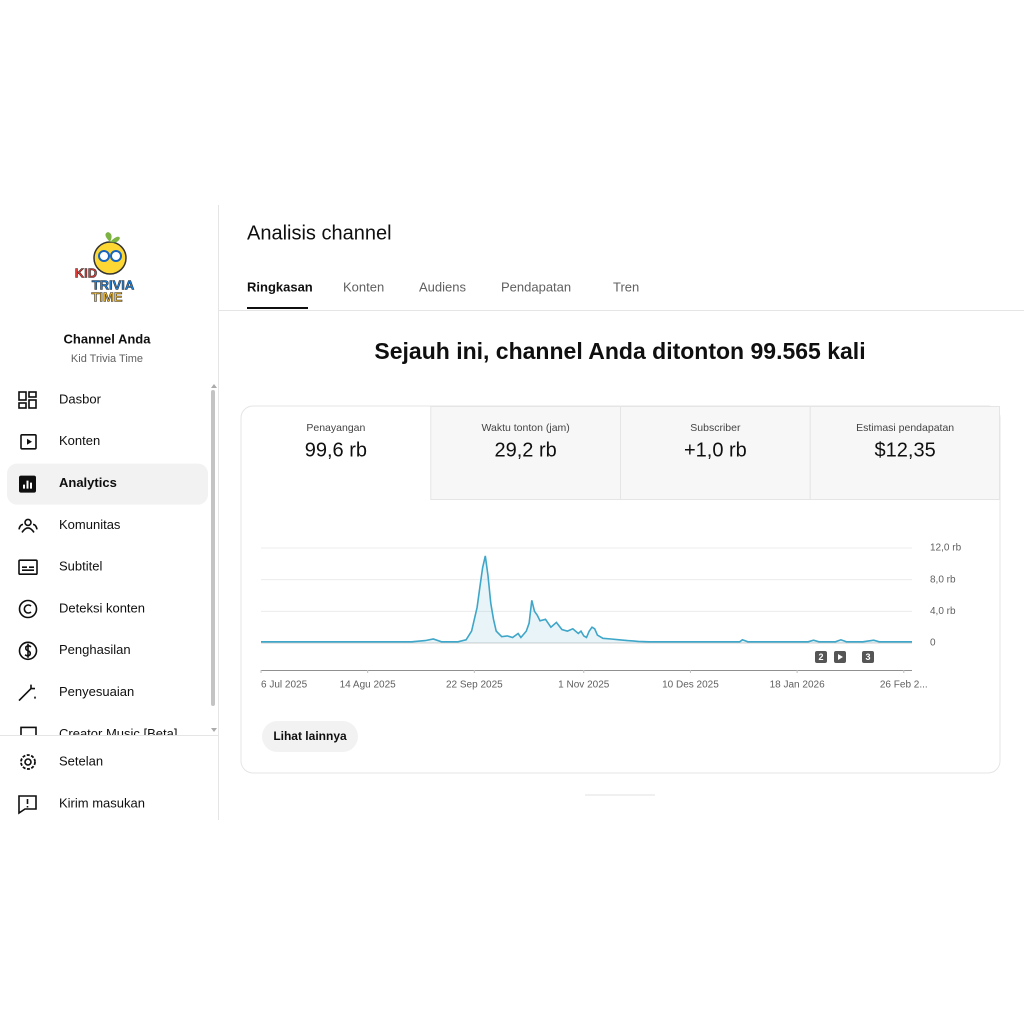 The width and height of the screenshot is (1024, 1024). Describe the element at coordinates (79, 440) in the screenshot. I see `nav-label: Konten` at that location.